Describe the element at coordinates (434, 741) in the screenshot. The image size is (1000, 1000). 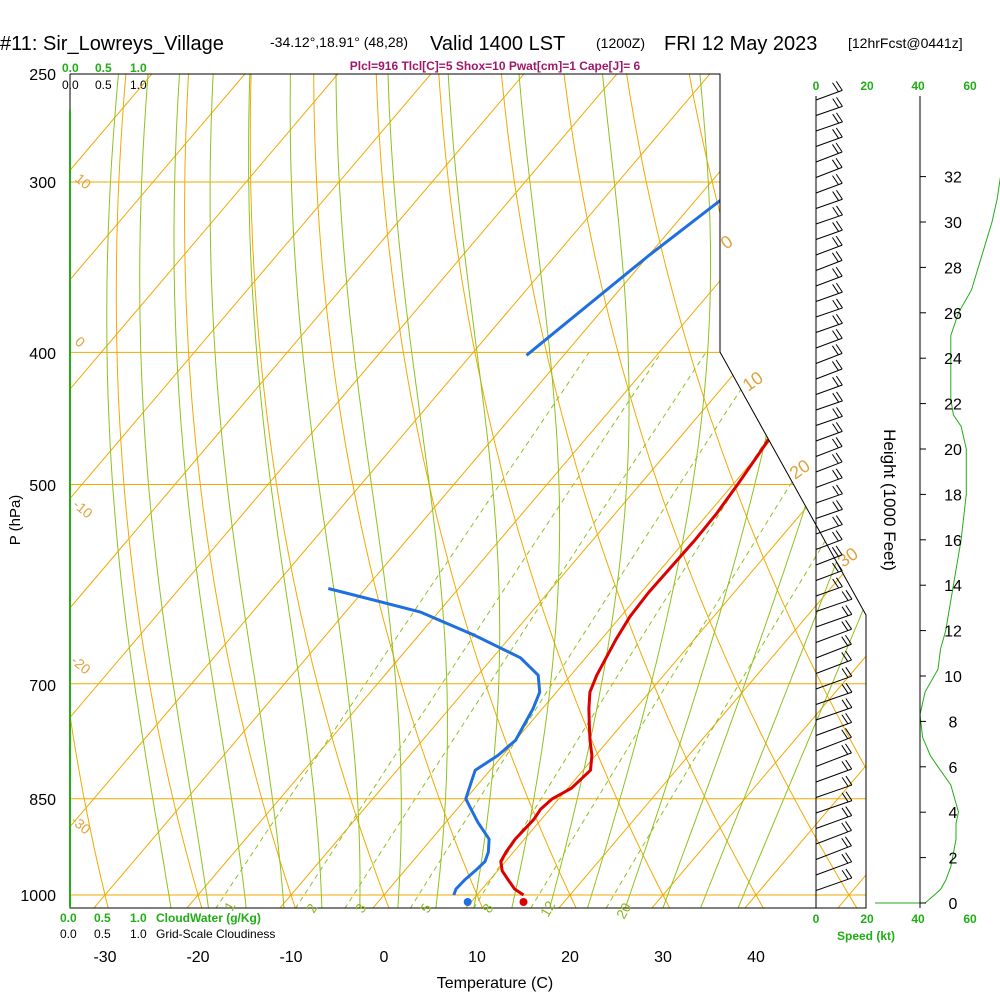
I see `series-dewpoint` at that location.